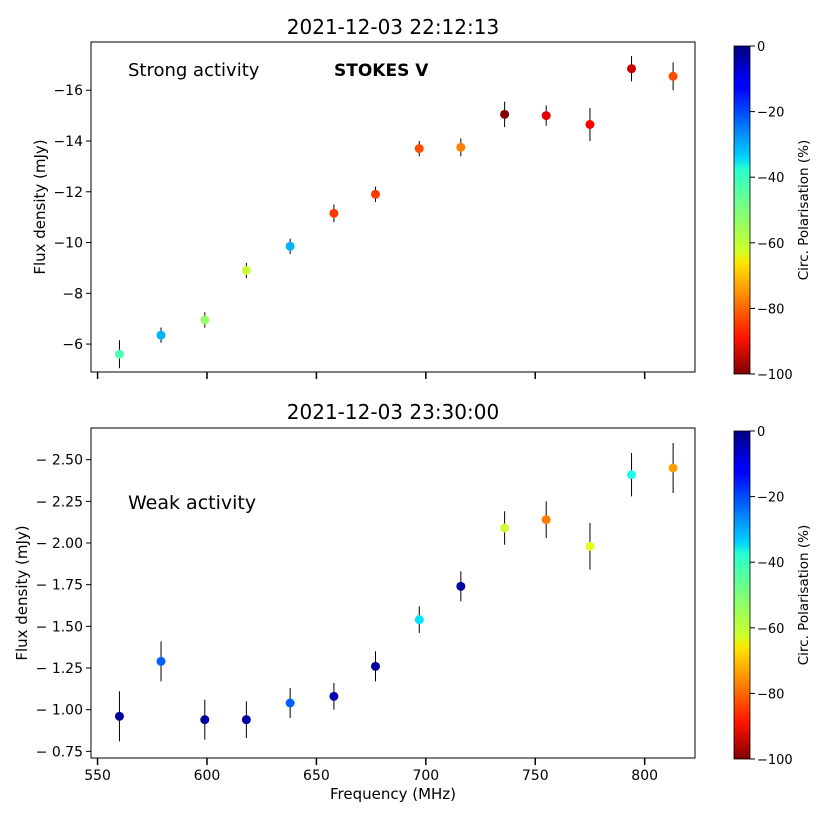 The height and width of the screenshot is (836, 830). What do you see at coordinates (192, 503) in the screenshot?
I see `weak-activity-annotation: Weak activity` at bounding box center [192, 503].